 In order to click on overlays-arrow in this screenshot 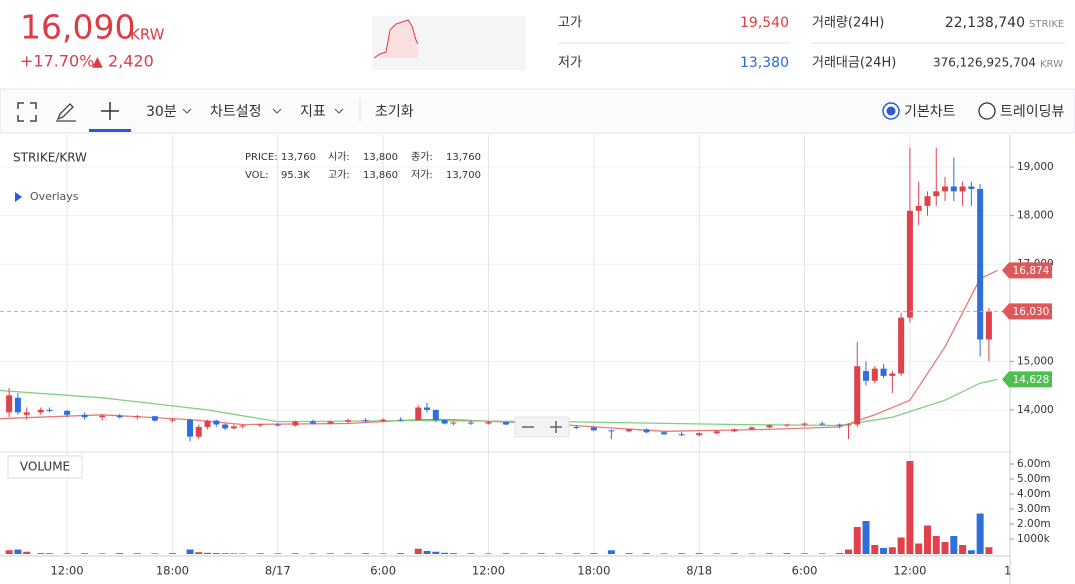, I will do `click(18, 197)`.